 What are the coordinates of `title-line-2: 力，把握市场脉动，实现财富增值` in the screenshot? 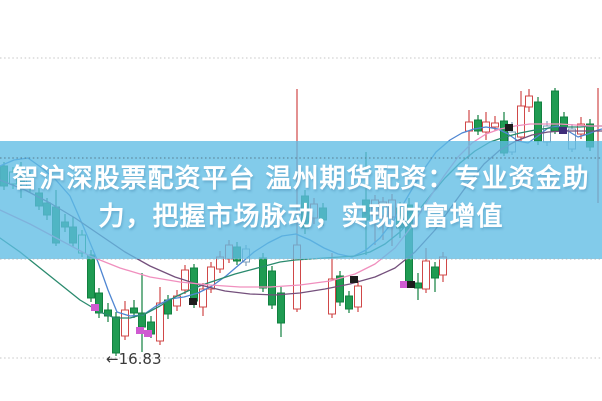 It's located at (301, 217).